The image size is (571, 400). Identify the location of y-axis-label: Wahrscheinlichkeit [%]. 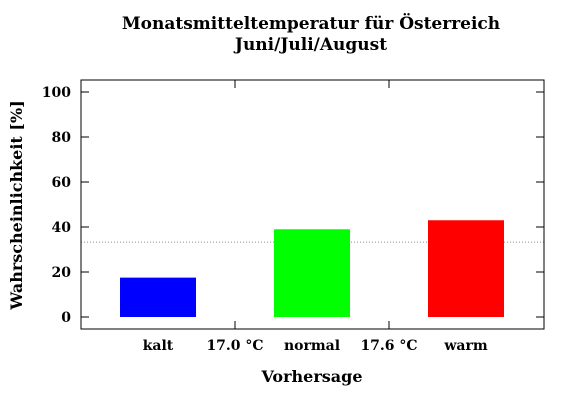
(16, 205).